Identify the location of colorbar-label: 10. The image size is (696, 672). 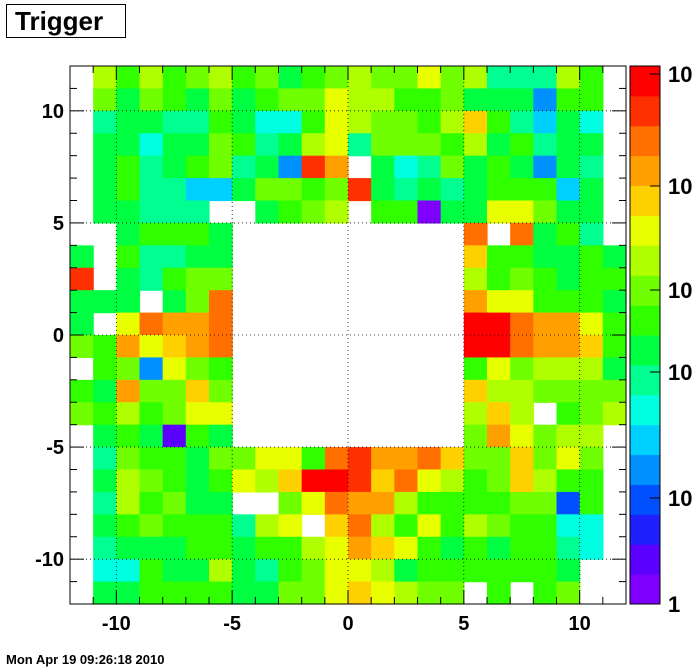
(680, 290).